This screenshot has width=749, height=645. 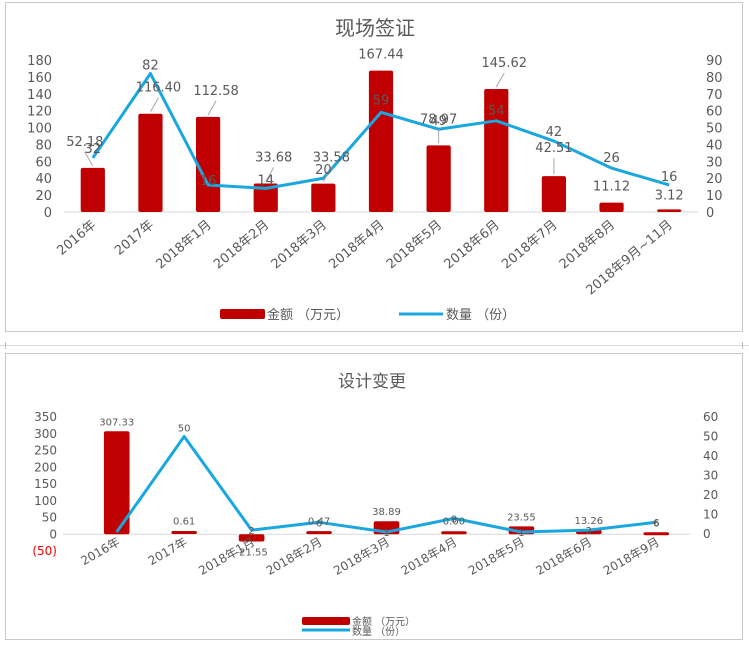 I want to click on line-series, so click(x=380, y=131).